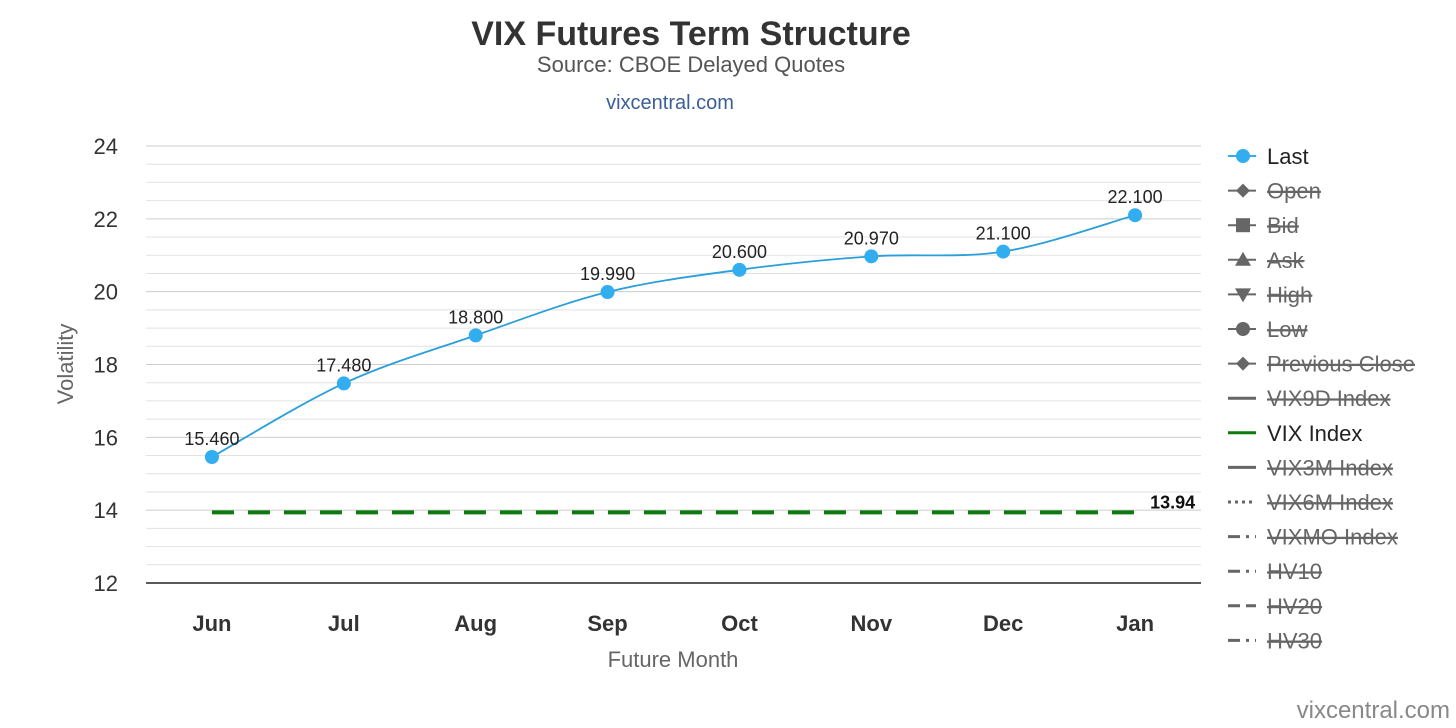 This screenshot has height=728, width=1456. I want to click on triangle-line-icon, so click(1242, 258).